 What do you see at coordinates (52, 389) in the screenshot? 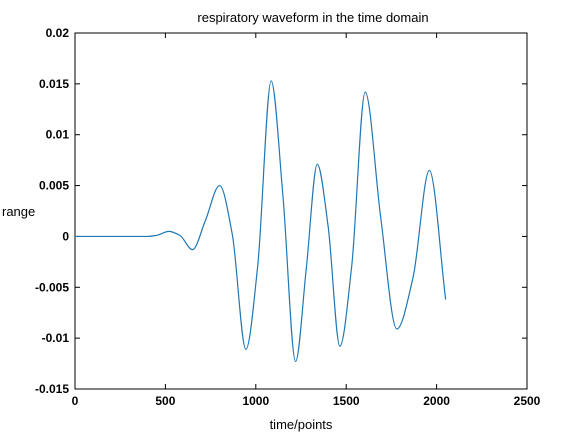
I see `y-tick-label: -0.015` at bounding box center [52, 389].